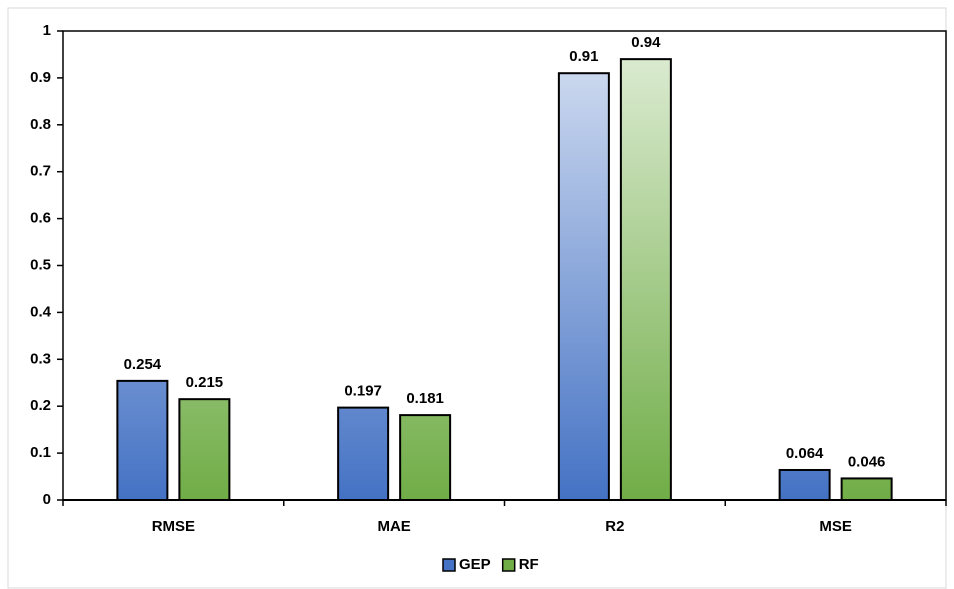  I want to click on x-tick-label: MSE, so click(835, 526).